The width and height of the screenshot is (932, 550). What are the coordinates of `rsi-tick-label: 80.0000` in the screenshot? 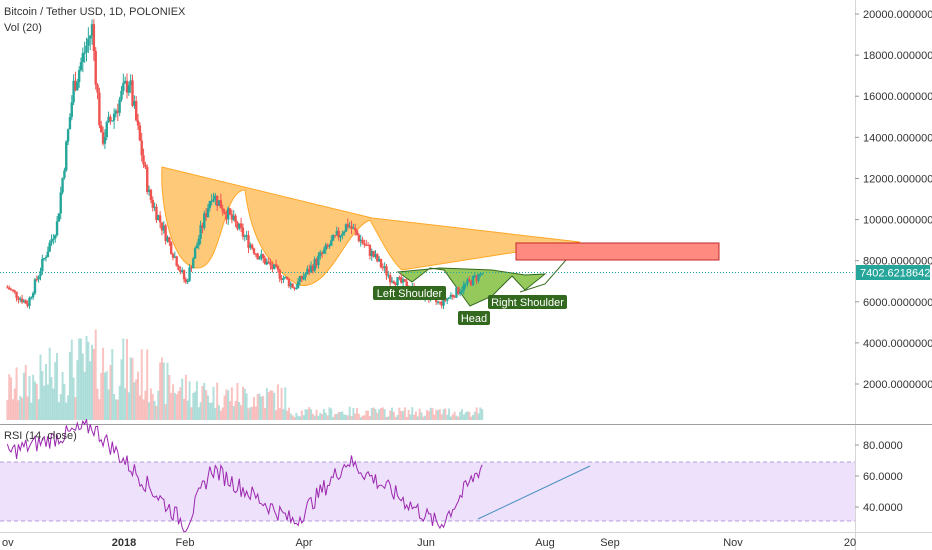 It's located at (883, 446).